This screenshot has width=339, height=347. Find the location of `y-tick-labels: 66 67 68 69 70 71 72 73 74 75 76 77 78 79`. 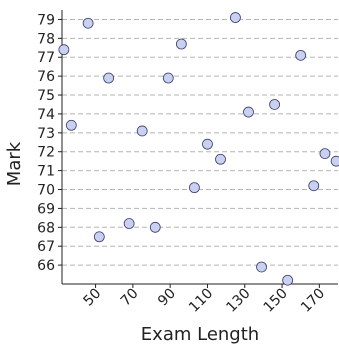

y-tick-labels: 66 67 68 69 70 71 72 73 74 75 76 77 78 79 is located at coordinates (46, 143).